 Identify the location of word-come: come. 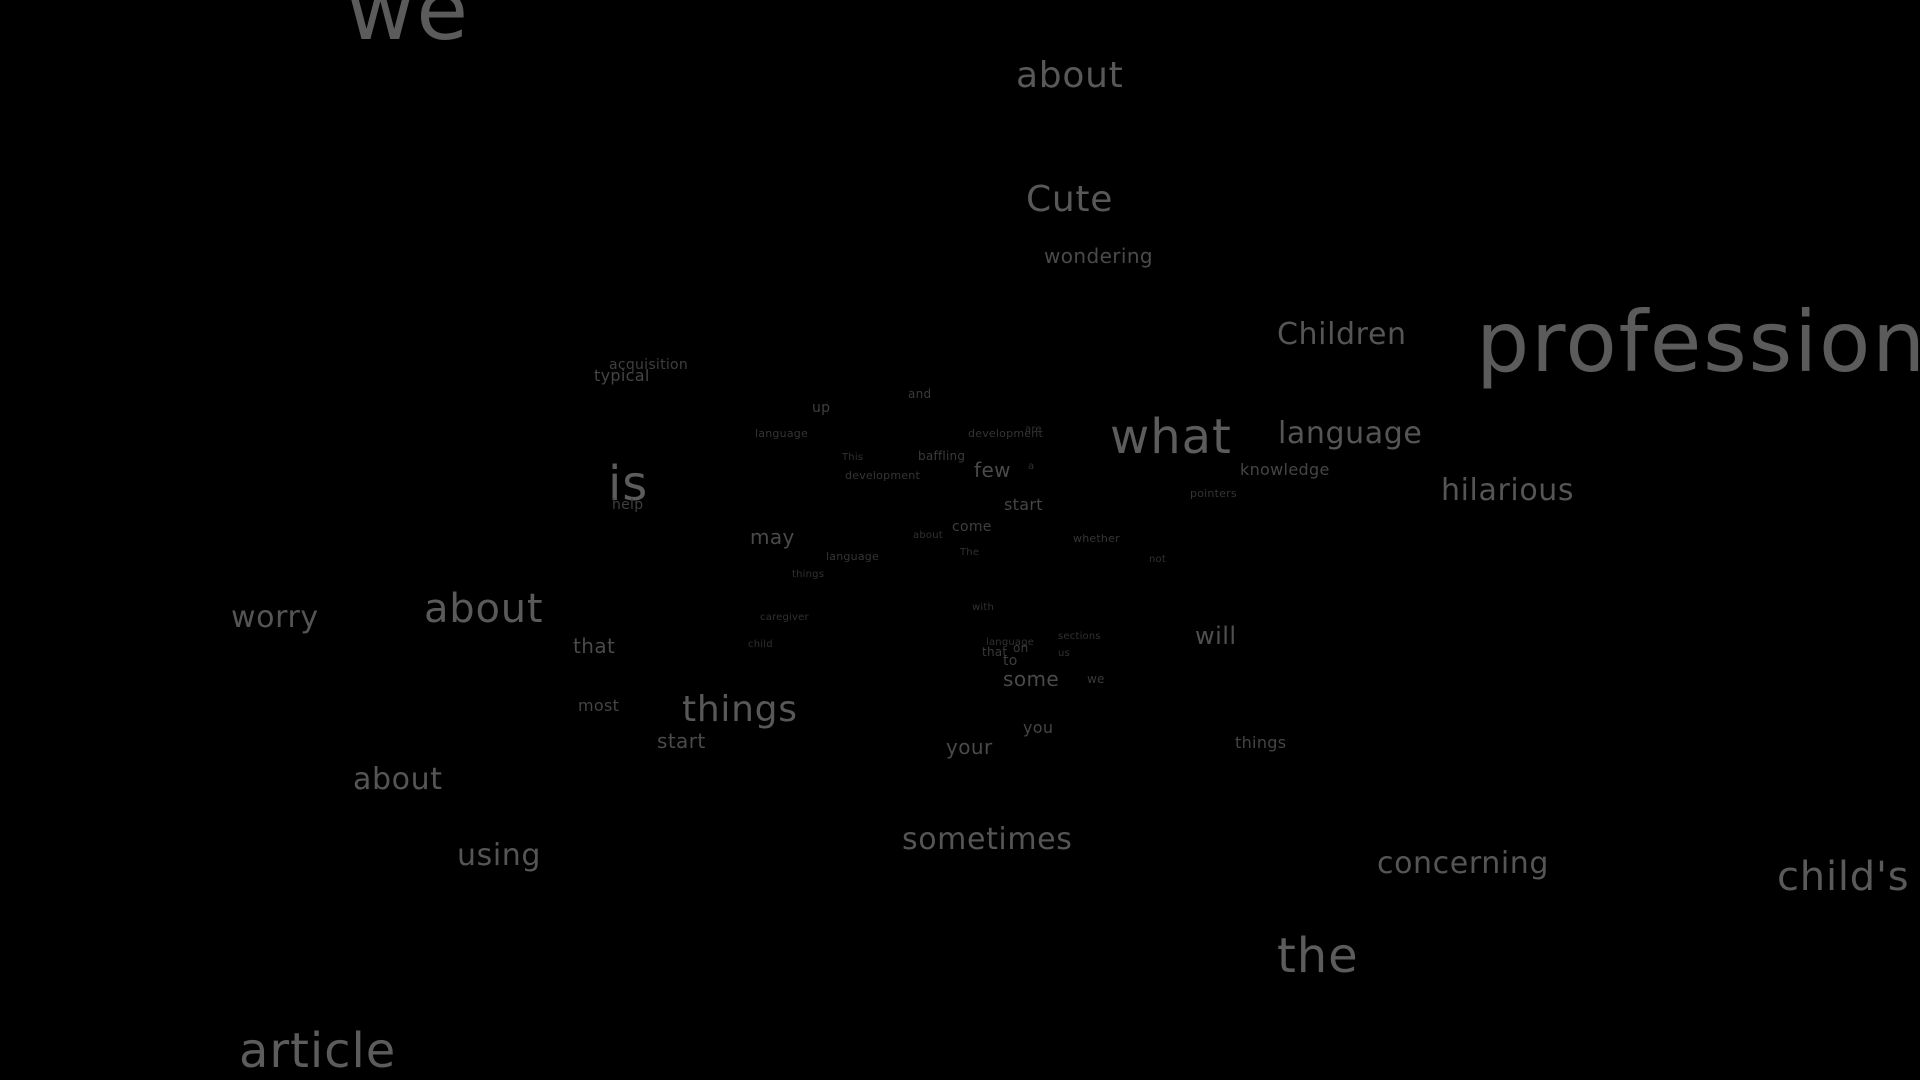
(972, 527).